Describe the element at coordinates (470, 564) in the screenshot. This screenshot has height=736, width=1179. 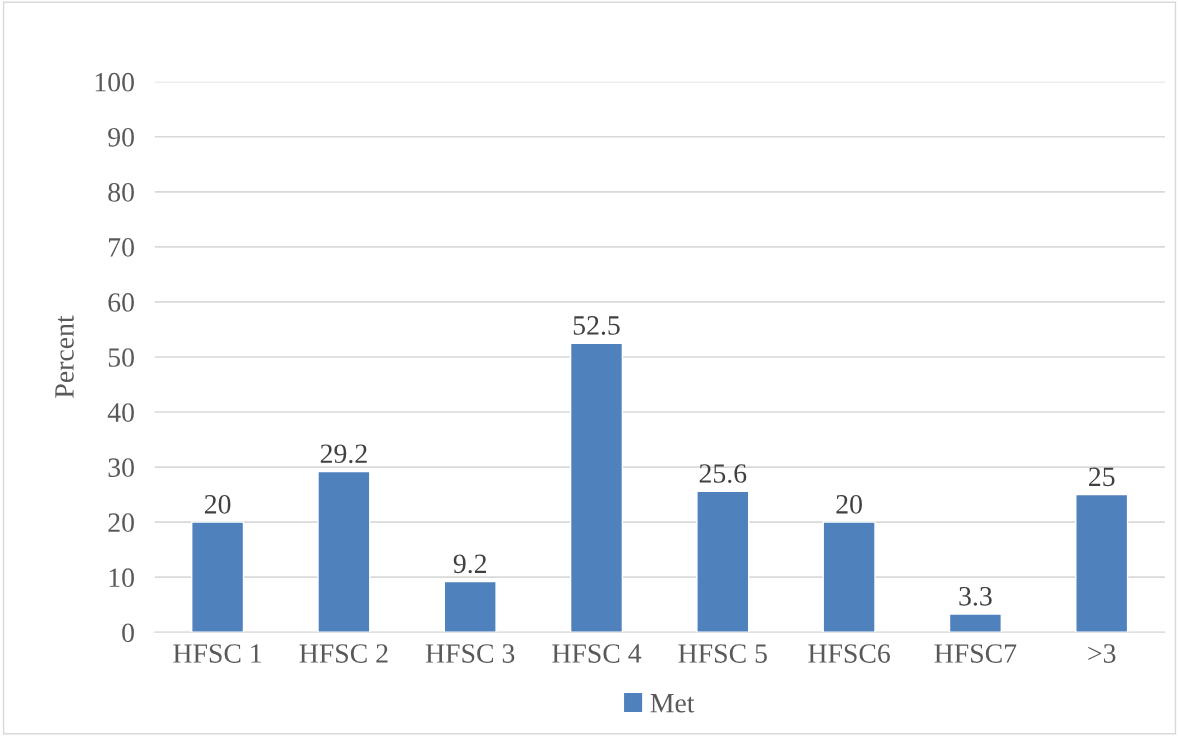
I see `data-label: 9.2` at that location.